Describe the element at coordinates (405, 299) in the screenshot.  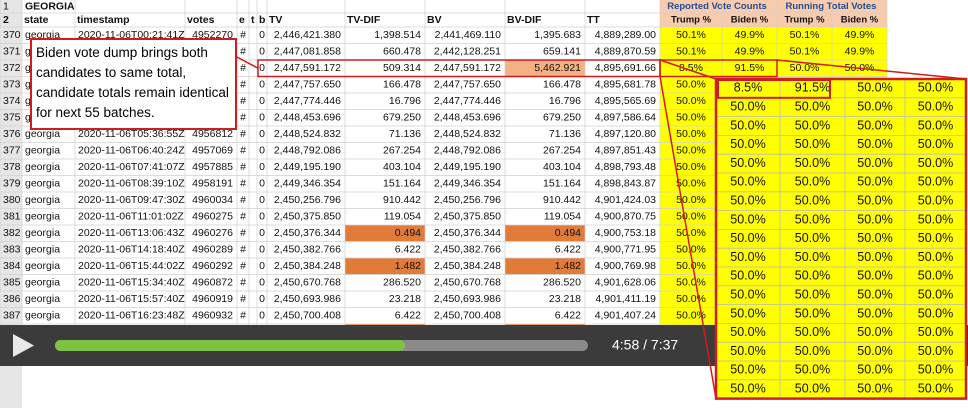
I see `cell: 23.218` at that location.